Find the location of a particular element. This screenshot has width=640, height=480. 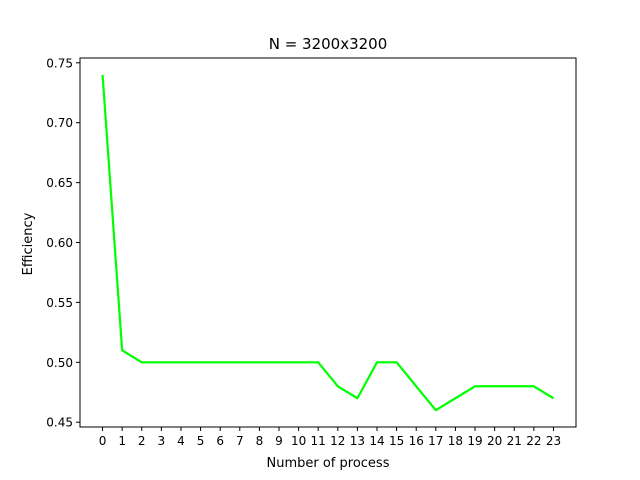

y-tick-label-0.55: 0.55 is located at coordinates (59, 303).